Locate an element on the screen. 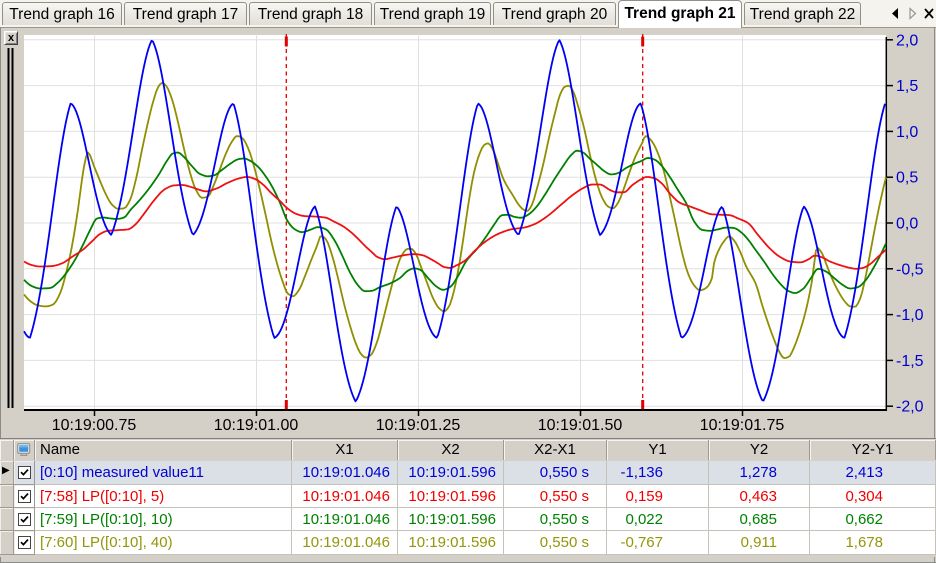 The height and width of the screenshot is (563, 936). svg-text: -2,0 is located at coordinates (910, 407).